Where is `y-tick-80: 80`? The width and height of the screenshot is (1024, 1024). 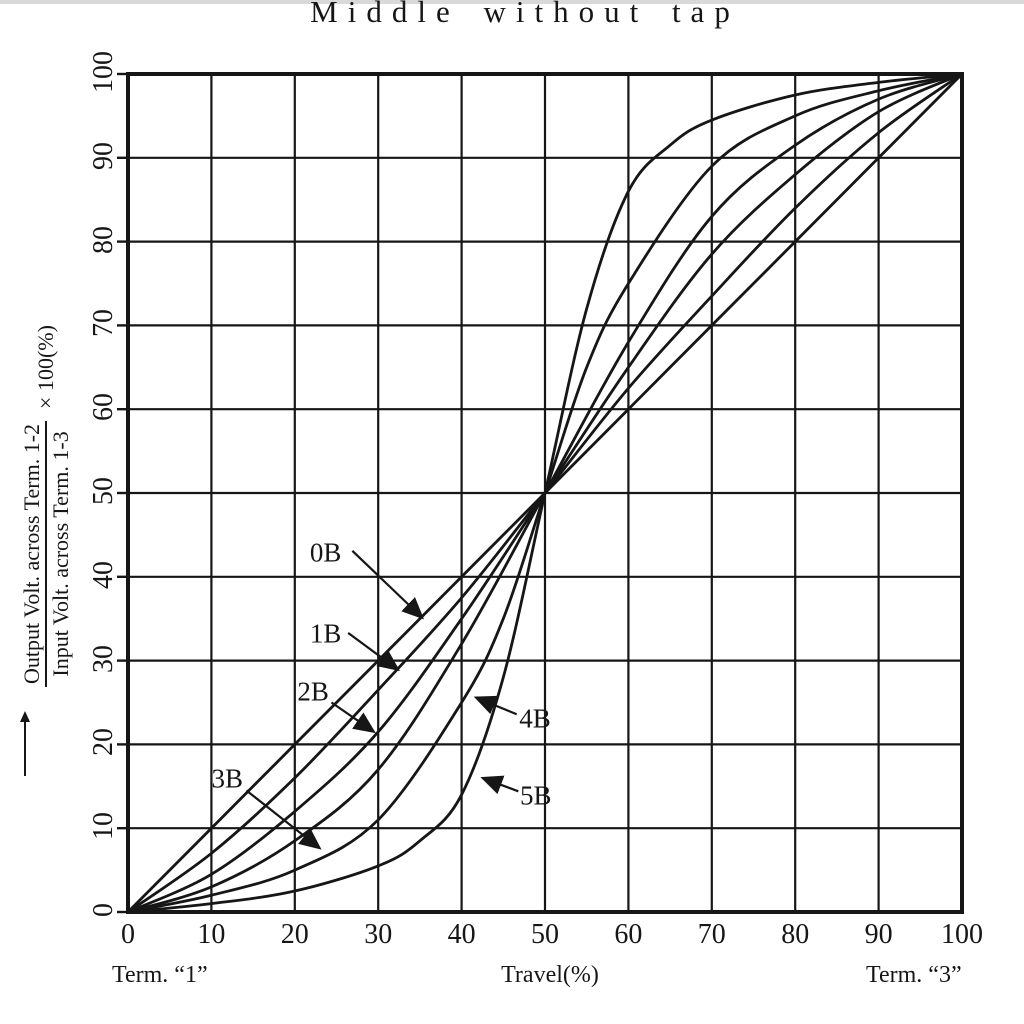
y-tick-80: 80 is located at coordinates (103, 239).